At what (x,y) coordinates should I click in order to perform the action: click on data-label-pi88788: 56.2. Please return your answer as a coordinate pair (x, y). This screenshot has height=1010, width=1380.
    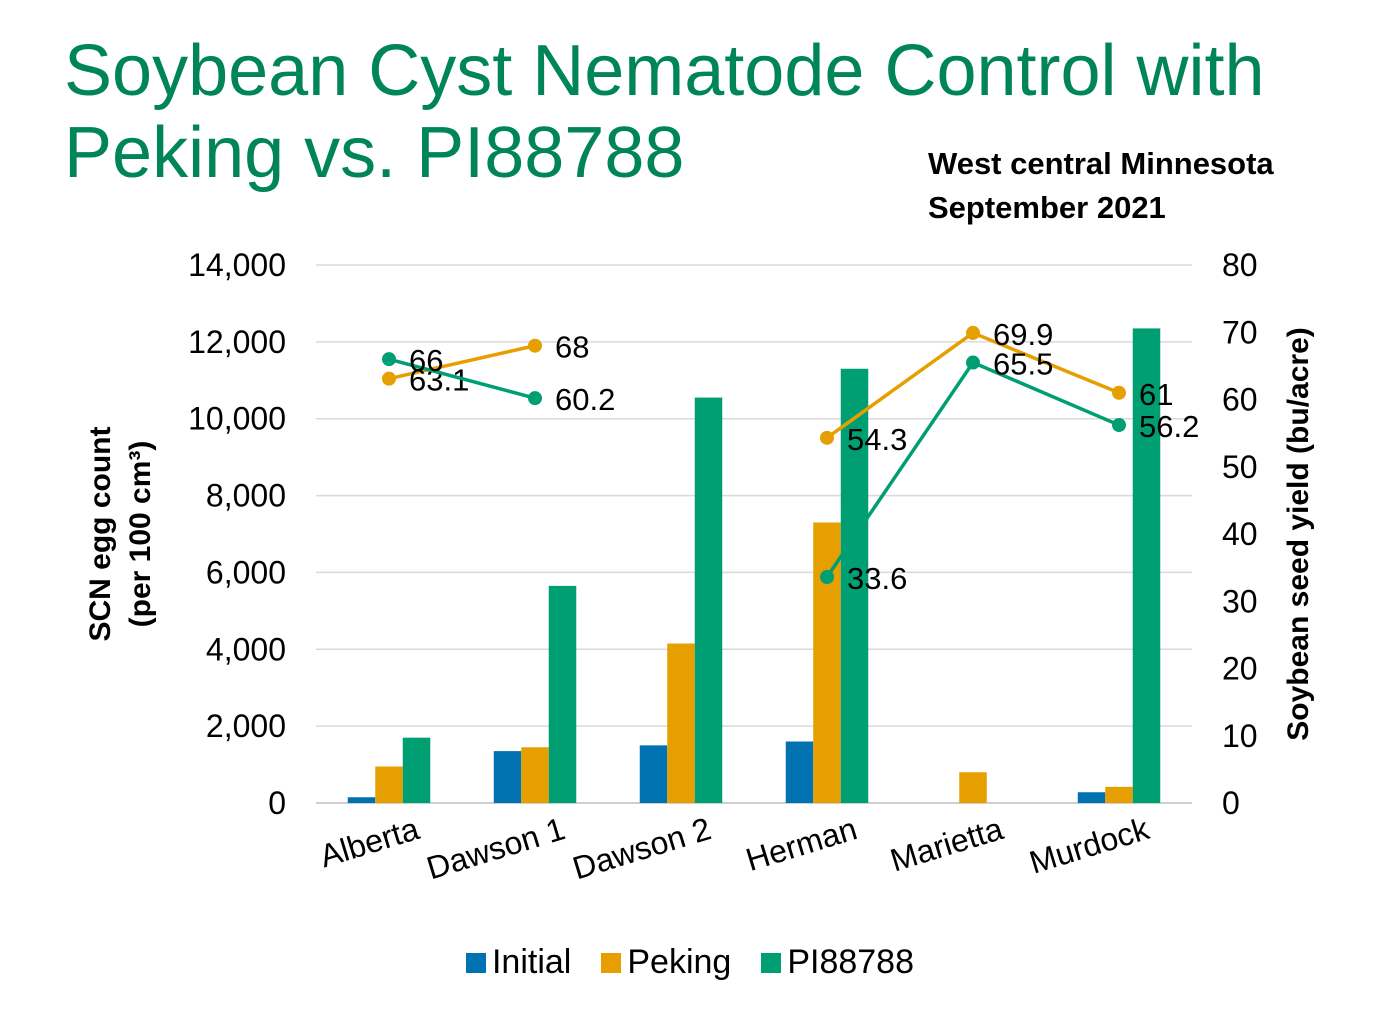
    Looking at the image, I should click on (1169, 426).